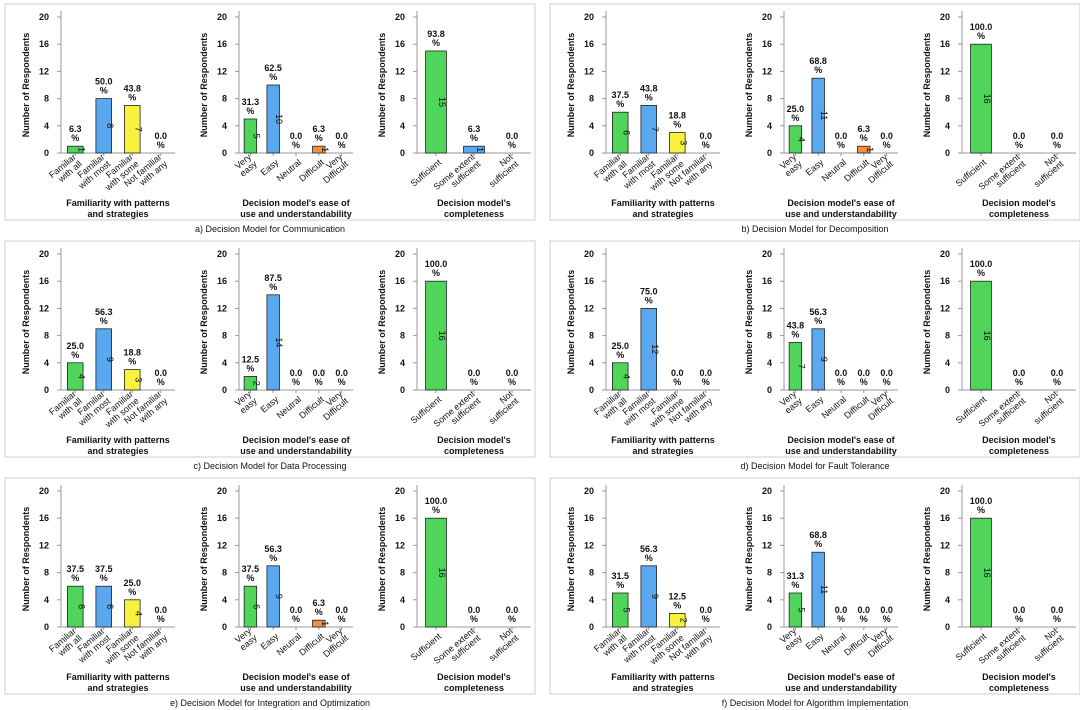 The width and height of the screenshot is (1080, 710). What do you see at coordinates (655, 596) in the screenshot?
I see `bar-count: 9` at bounding box center [655, 596].